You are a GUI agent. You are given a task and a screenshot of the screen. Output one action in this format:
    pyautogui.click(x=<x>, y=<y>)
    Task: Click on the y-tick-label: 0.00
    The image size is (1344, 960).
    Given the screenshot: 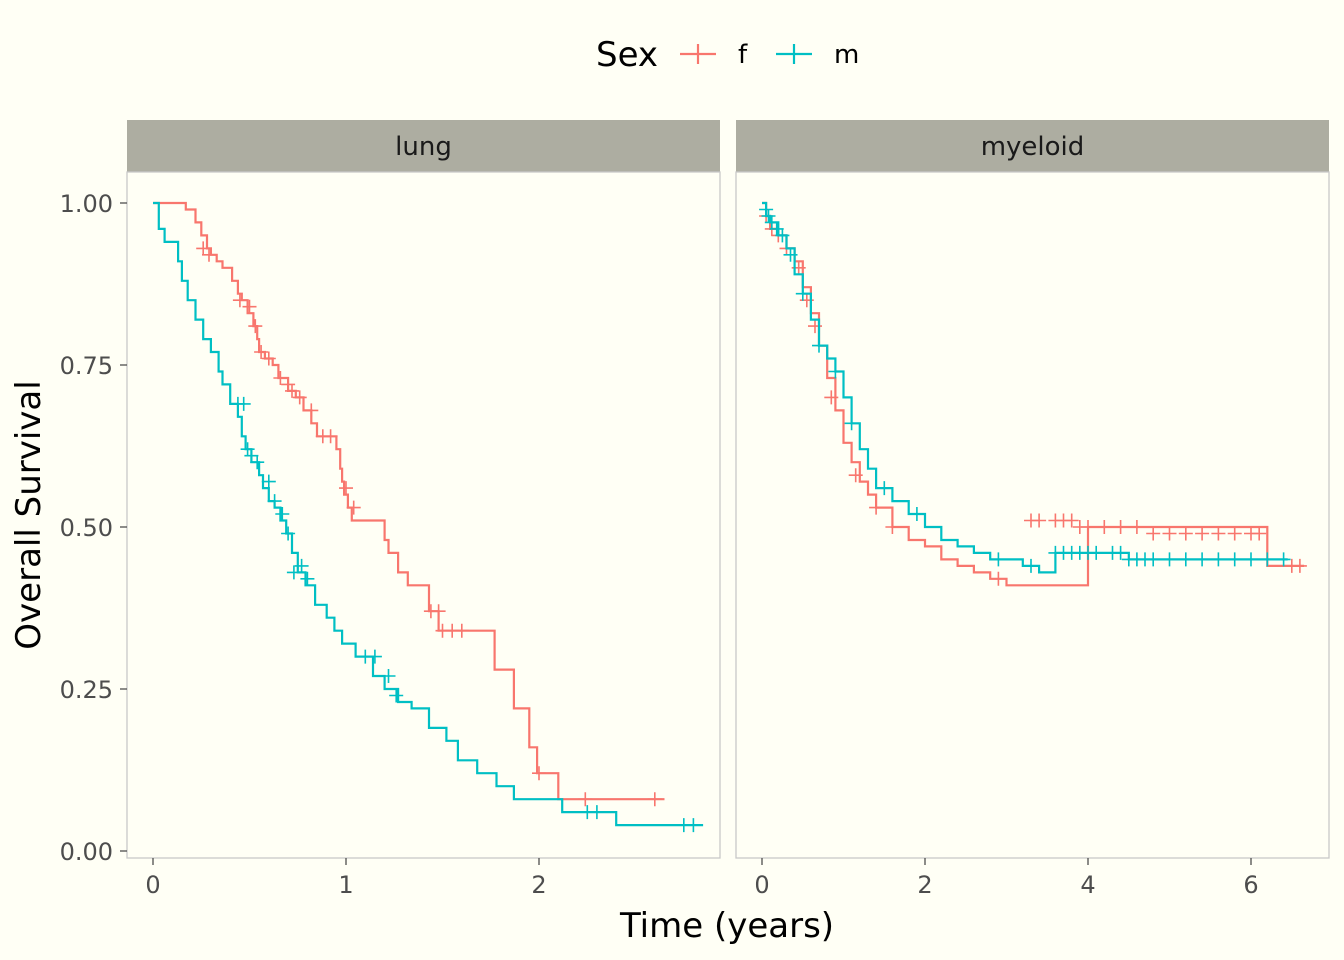 What is the action you would take?
    pyautogui.click(x=86, y=852)
    